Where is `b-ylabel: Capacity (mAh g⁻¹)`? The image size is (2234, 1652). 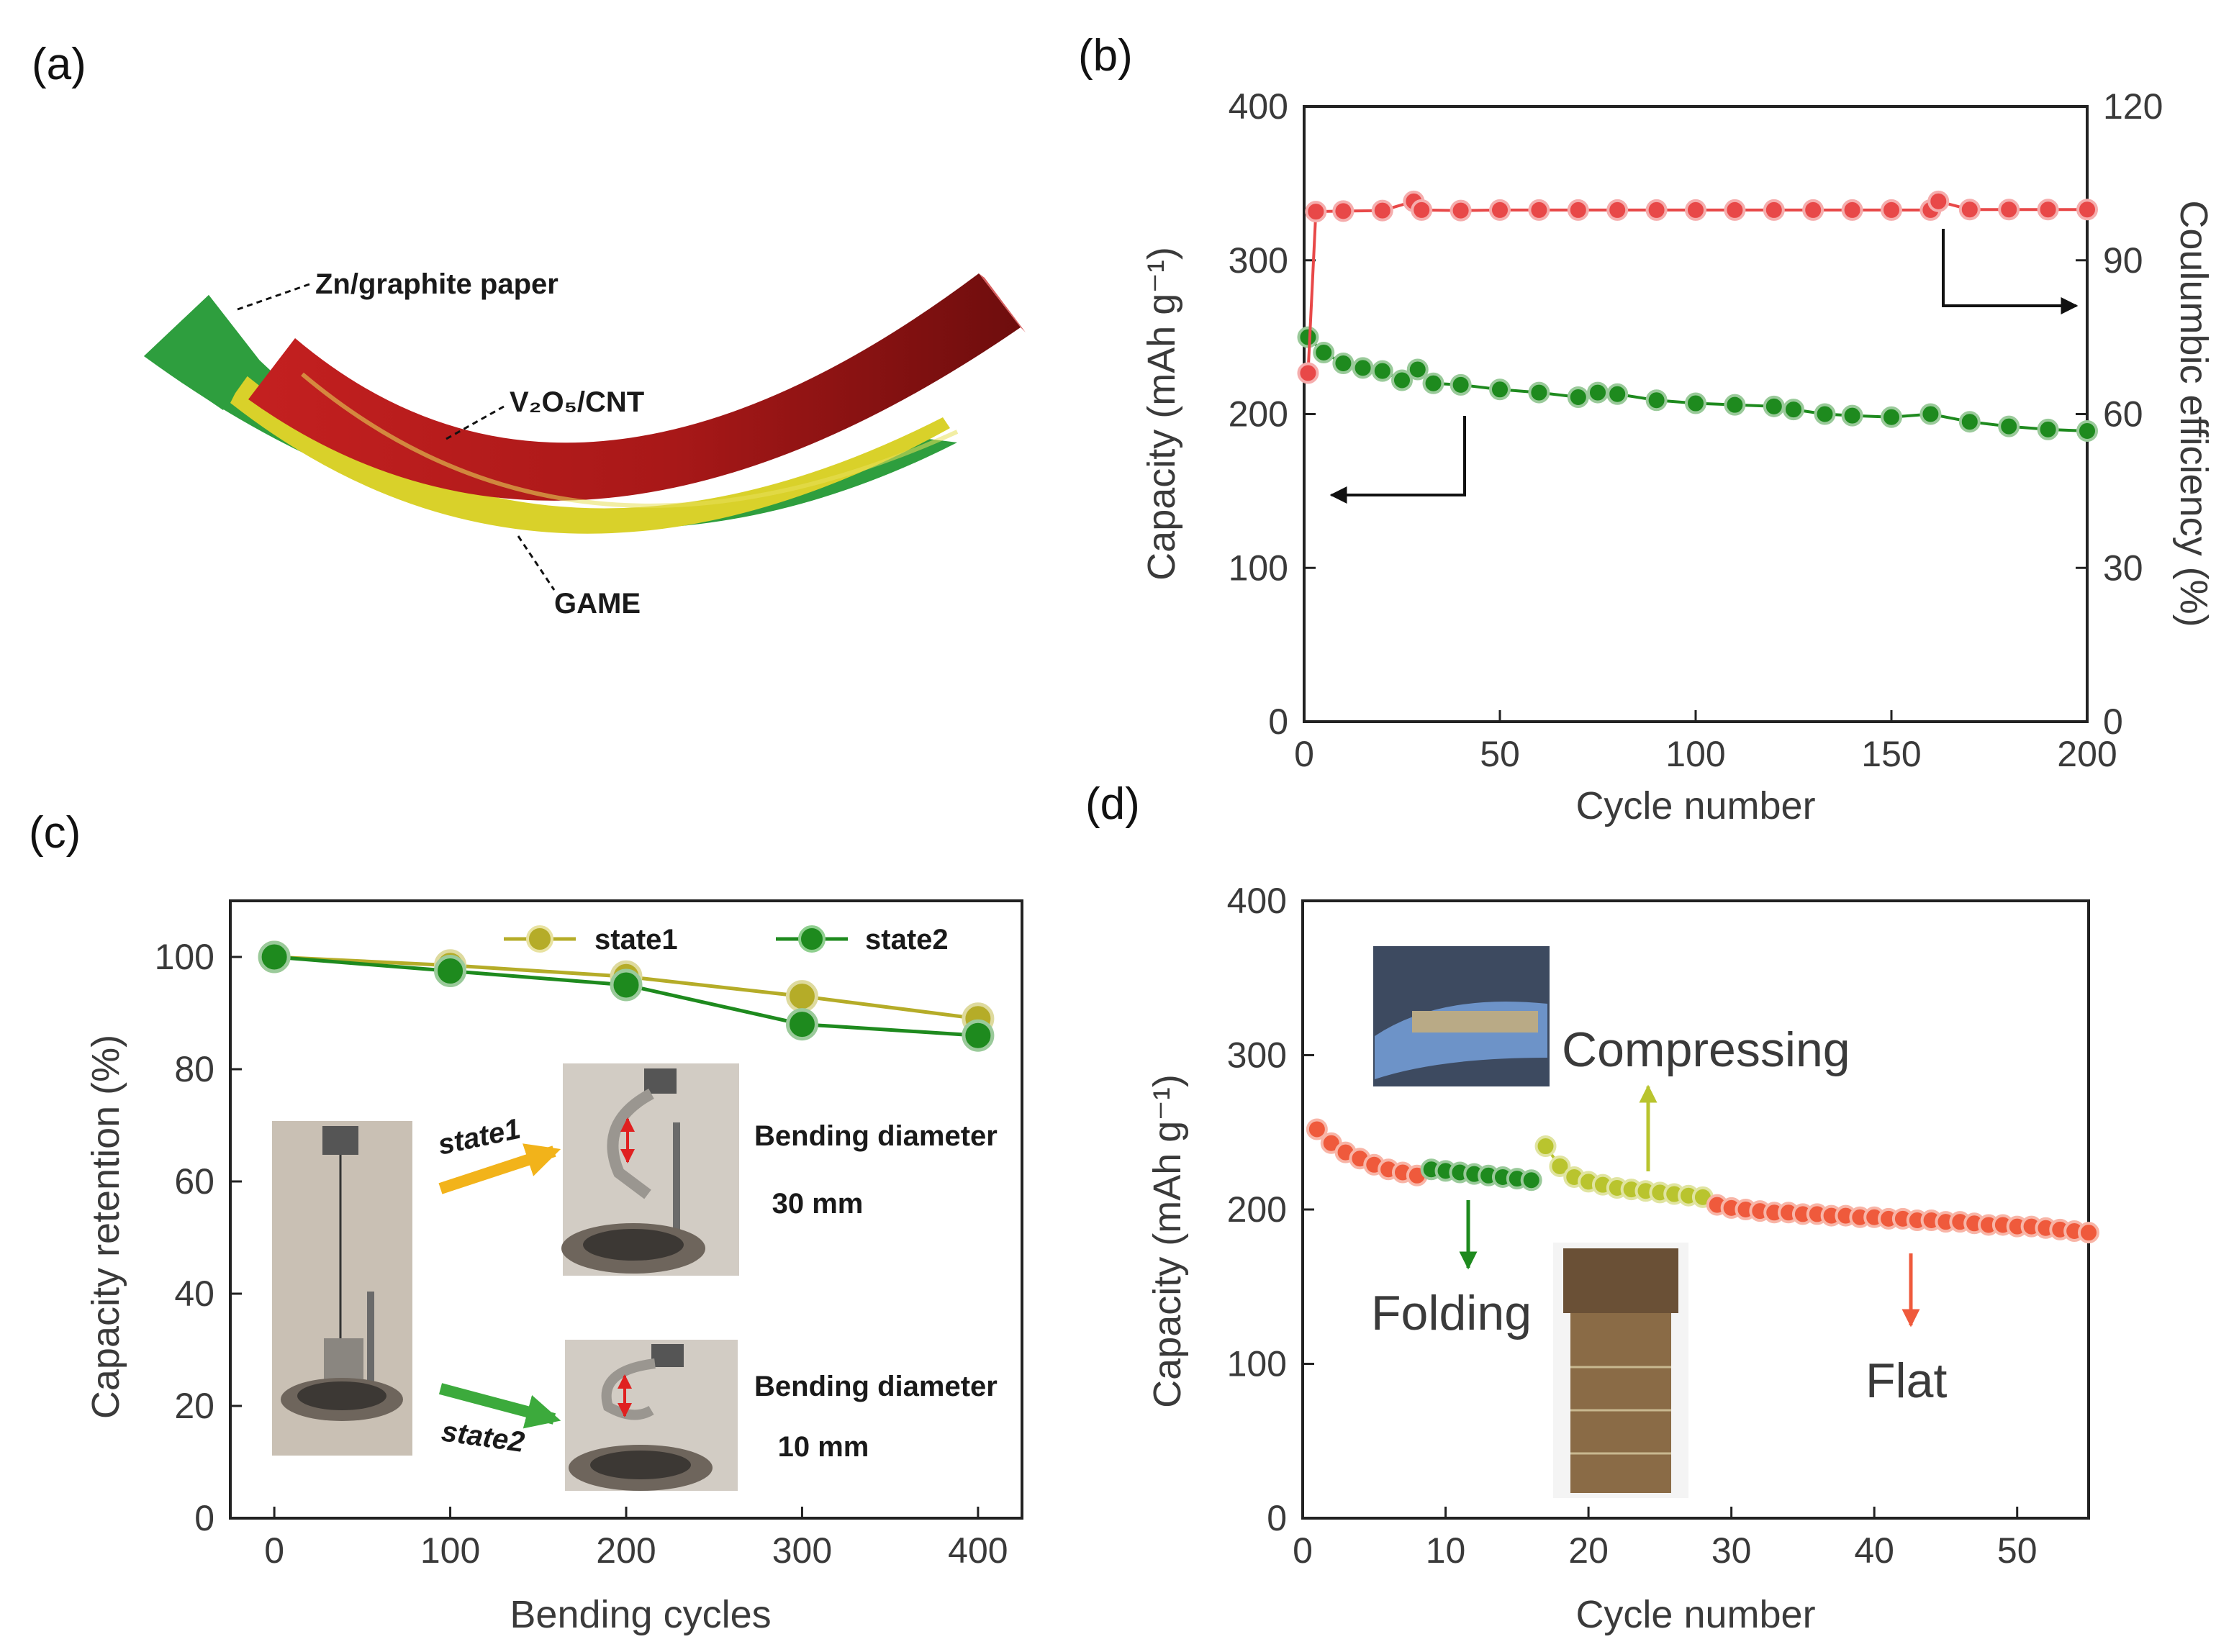 b-ylabel: Capacity (mAh g⁻¹) is located at coordinates (1161, 414).